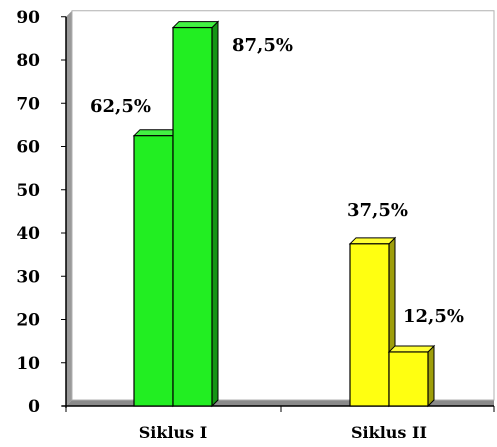 The width and height of the screenshot is (497, 447). I want to click on y-tick-label: 30, so click(28, 277).